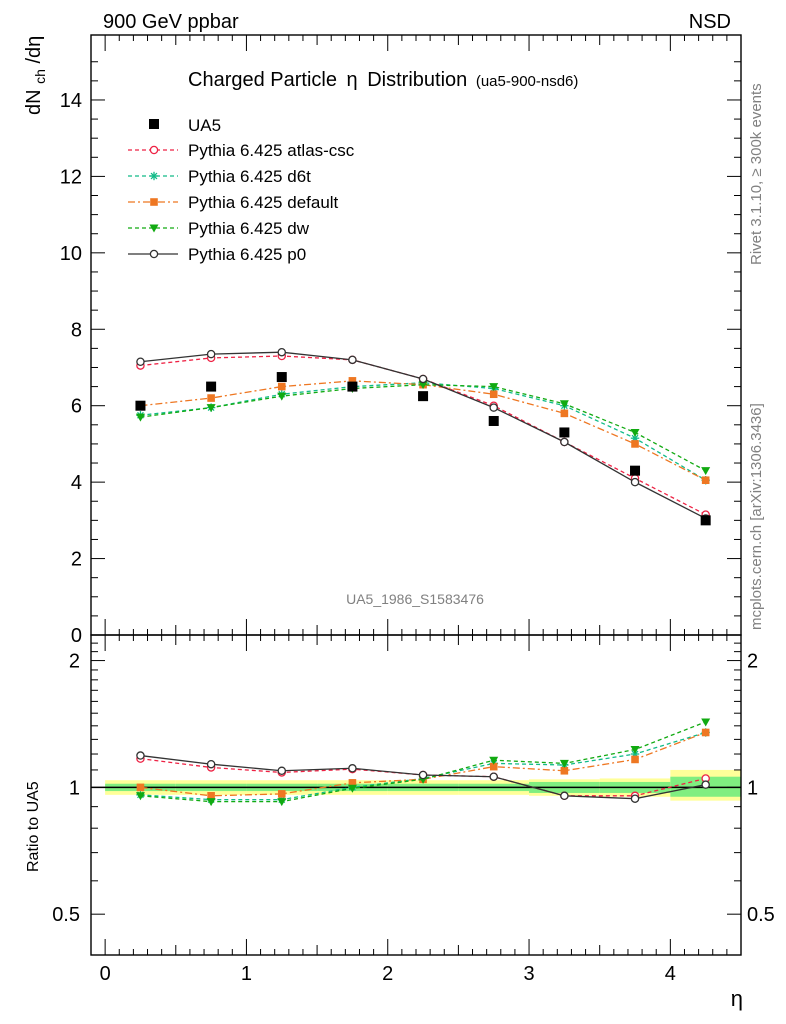 Image resolution: width=786 pixels, height=1024 pixels. I want to click on chart-subtitle: (ua5-900-nsd6), so click(527, 81).